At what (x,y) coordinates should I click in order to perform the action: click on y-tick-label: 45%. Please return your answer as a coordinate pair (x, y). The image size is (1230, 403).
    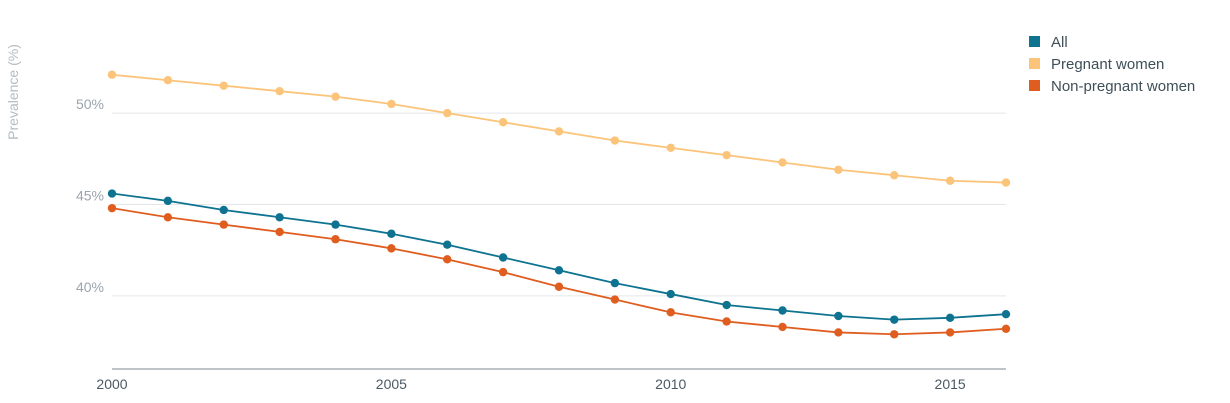
    Looking at the image, I should click on (90, 196).